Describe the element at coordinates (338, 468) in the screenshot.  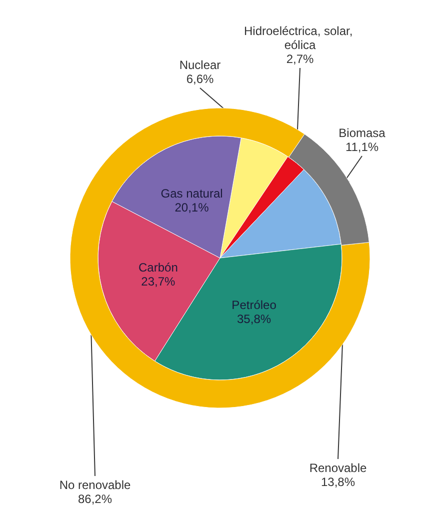
I see `slice-label: Renovable` at that location.